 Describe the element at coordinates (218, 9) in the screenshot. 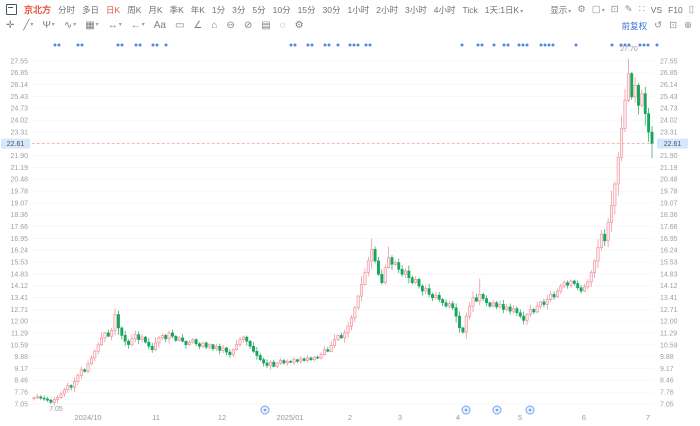

I see `tab-1分: 1分` at that location.